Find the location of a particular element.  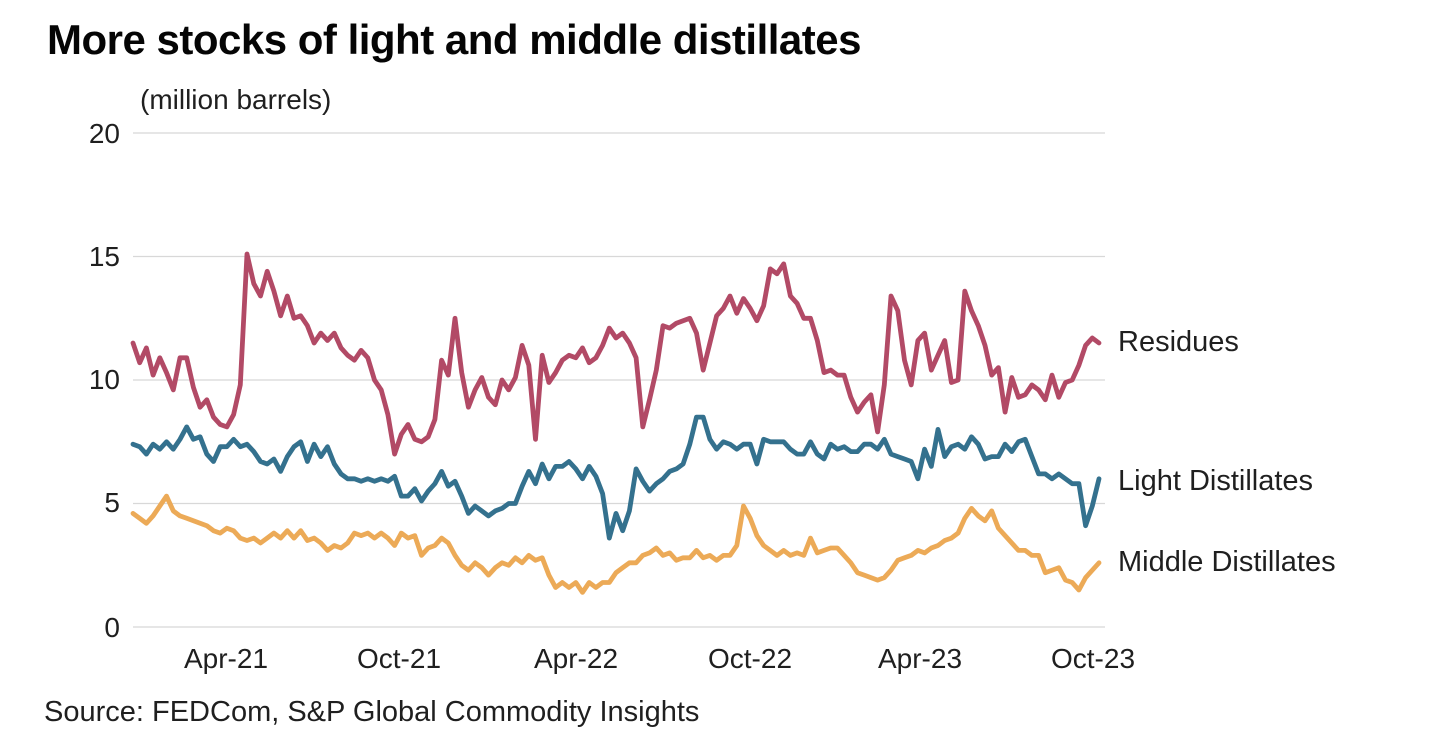

series-label-light-distillates: Light Distillates is located at coordinates (1215, 481).